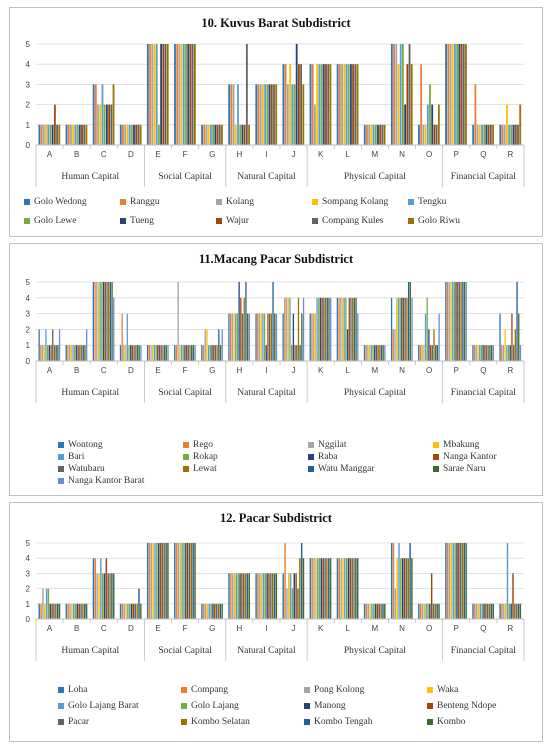 The width and height of the screenshot is (550, 744). Describe the element at coordinates (28, 361) in the screenshot. I see `y-tick-label: 0` at that location.